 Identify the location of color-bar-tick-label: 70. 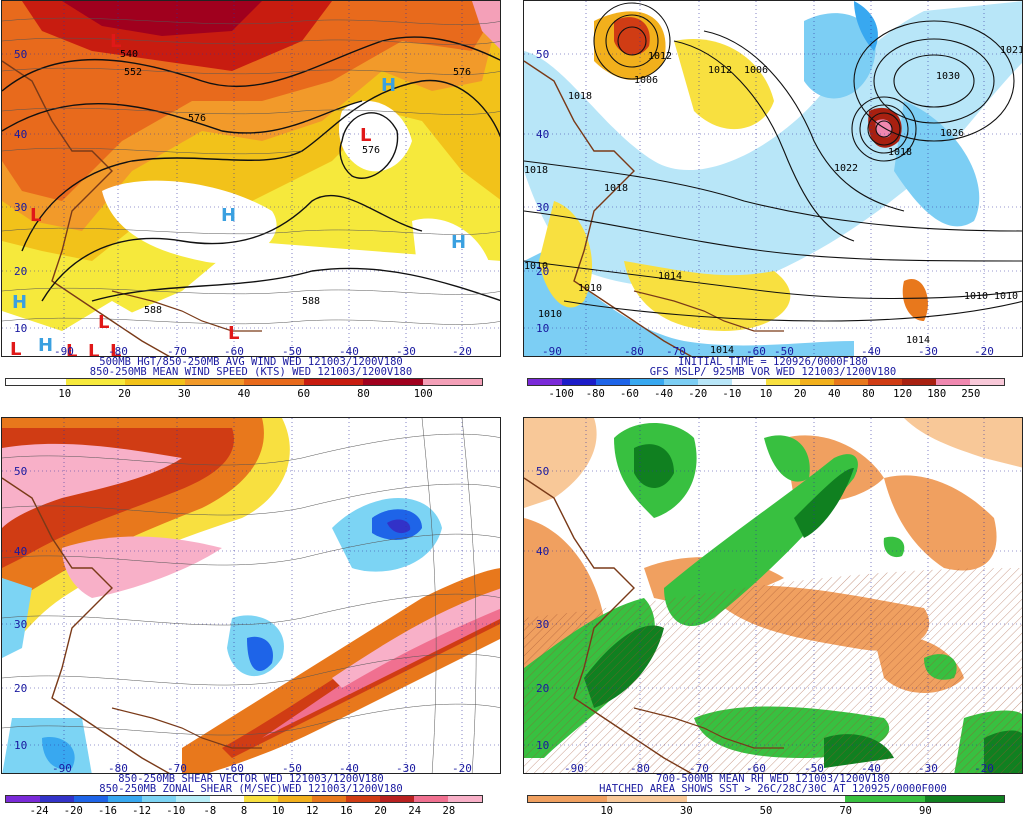
(845, 811).